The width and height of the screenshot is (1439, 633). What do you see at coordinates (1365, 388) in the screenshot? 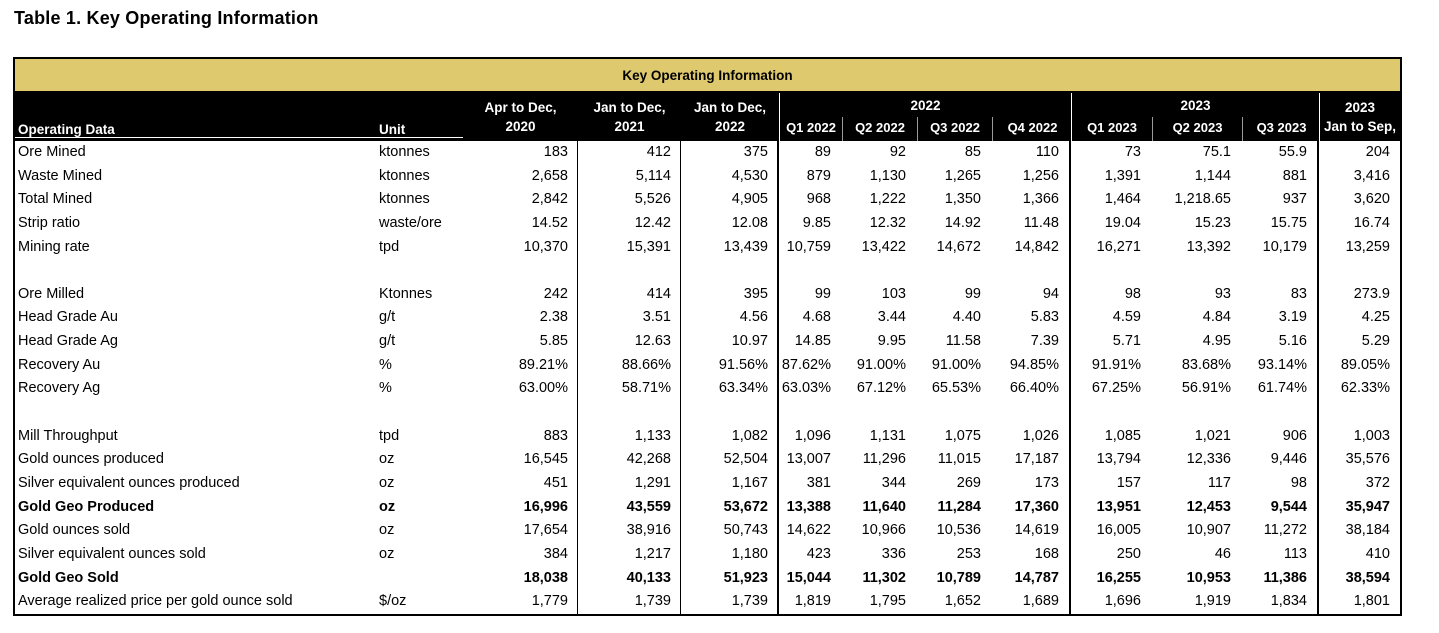
I see `cell-value: 62.33%` at bounding box center [1365, 388].